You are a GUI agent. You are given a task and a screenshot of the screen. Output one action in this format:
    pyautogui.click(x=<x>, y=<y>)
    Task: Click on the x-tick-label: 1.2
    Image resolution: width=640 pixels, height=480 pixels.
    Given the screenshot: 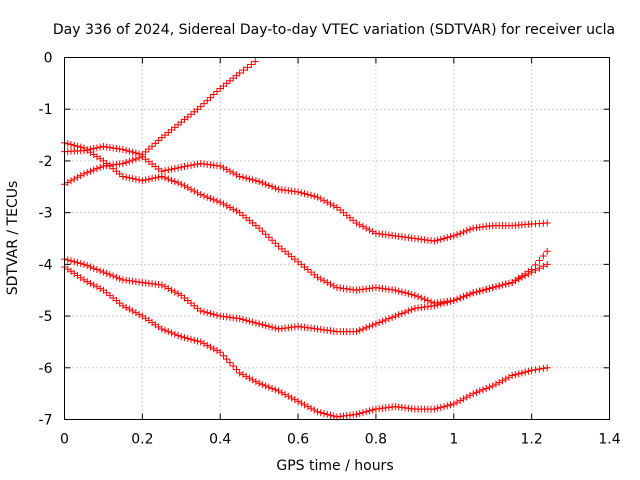 What is the action you would take?
    pyautogui.click(x=532, y=440)
    